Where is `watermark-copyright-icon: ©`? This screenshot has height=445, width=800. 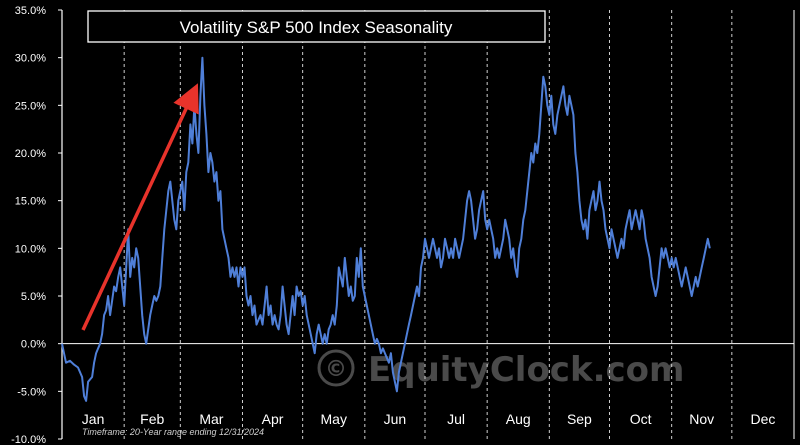 watermark-copyright-icon: © is located at coordinates (336, 369).